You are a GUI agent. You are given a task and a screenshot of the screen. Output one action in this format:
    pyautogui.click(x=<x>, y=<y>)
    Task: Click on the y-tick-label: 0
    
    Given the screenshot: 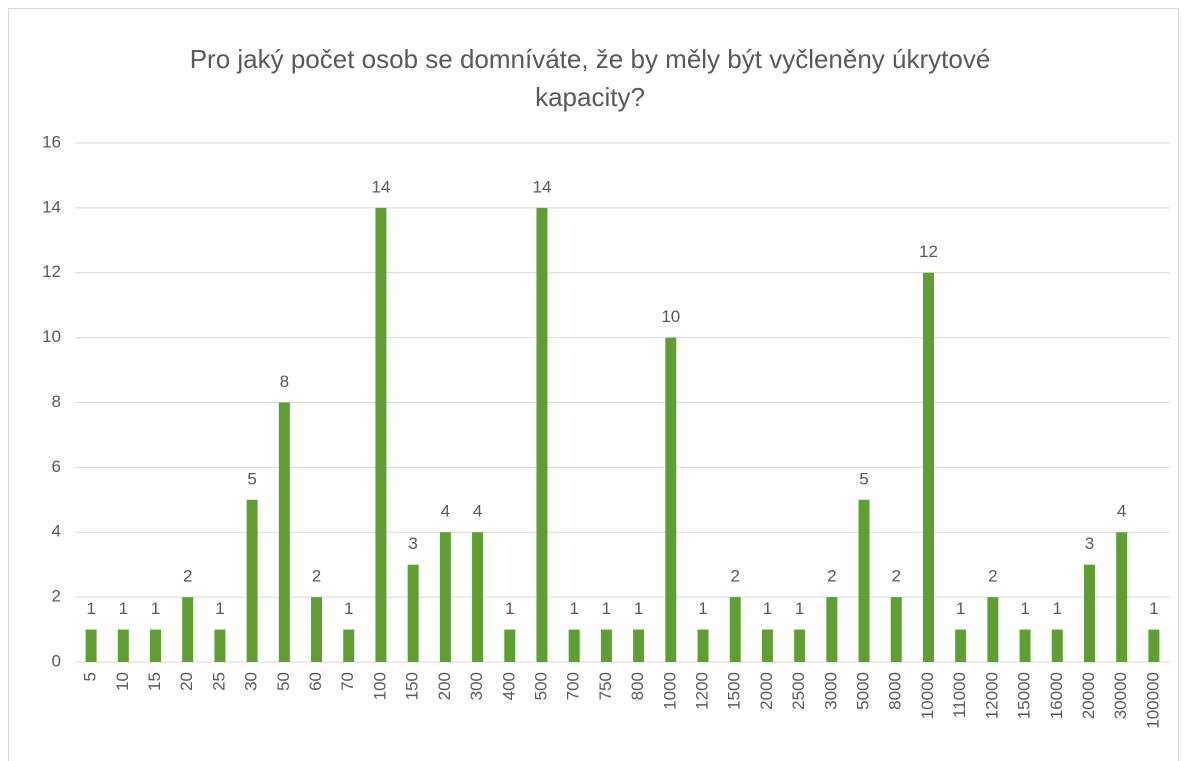 What is the action you would take?
    pyautogui.click(x=56, y=660)
    